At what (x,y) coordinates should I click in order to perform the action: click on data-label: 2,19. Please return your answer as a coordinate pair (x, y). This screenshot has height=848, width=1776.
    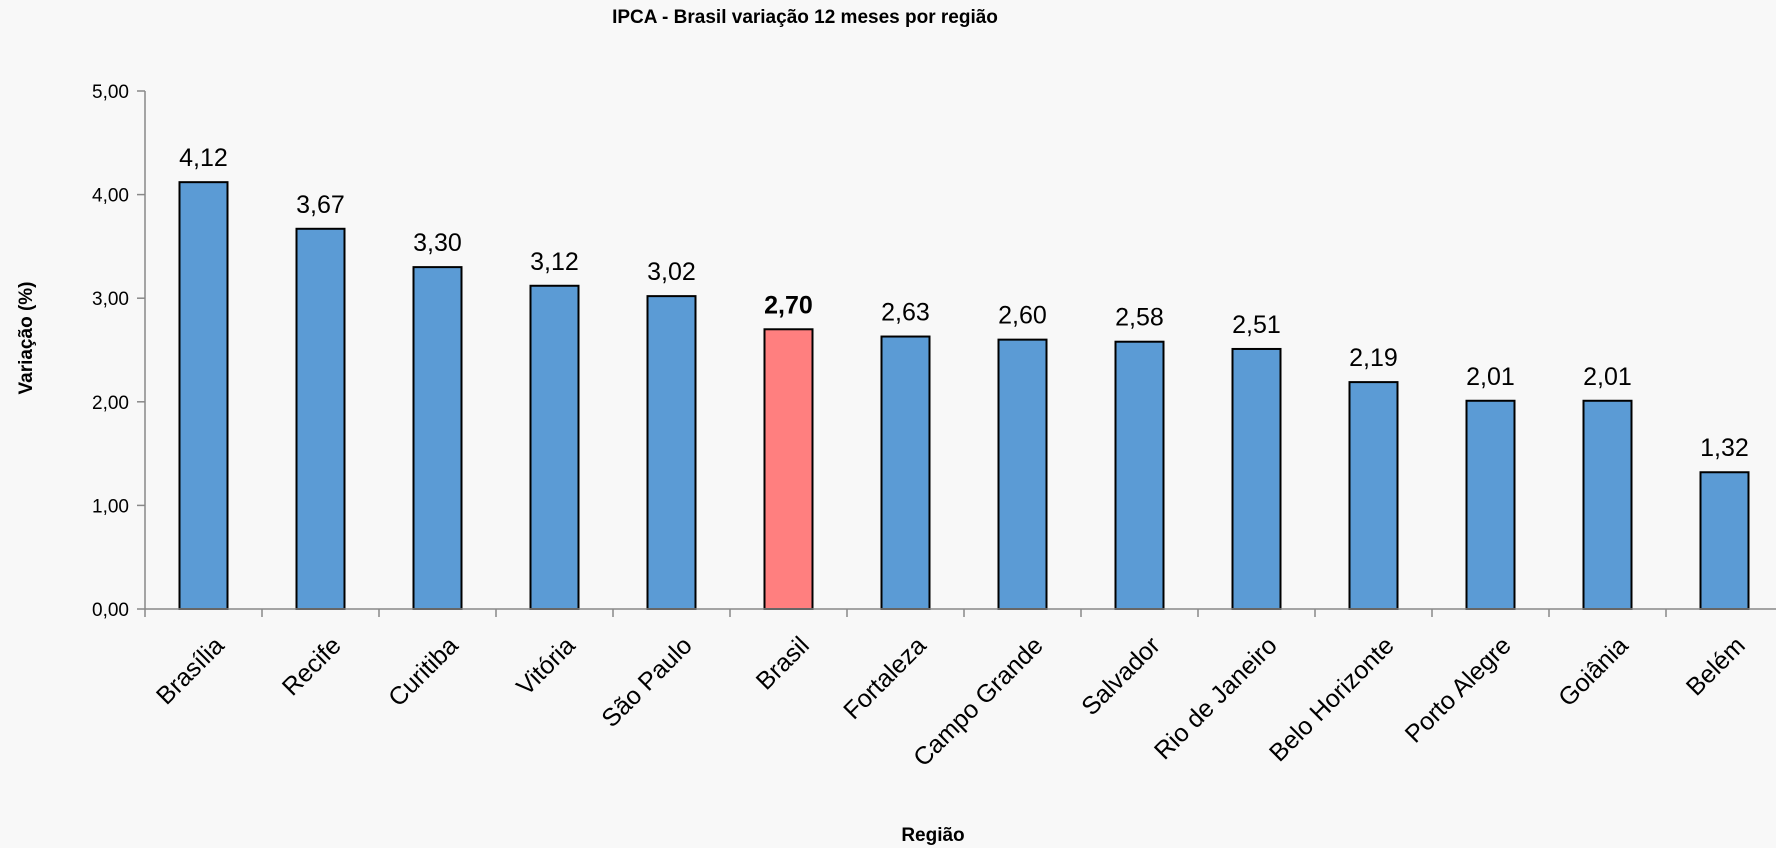
    Looking at the image, I should click on (1373, 358).